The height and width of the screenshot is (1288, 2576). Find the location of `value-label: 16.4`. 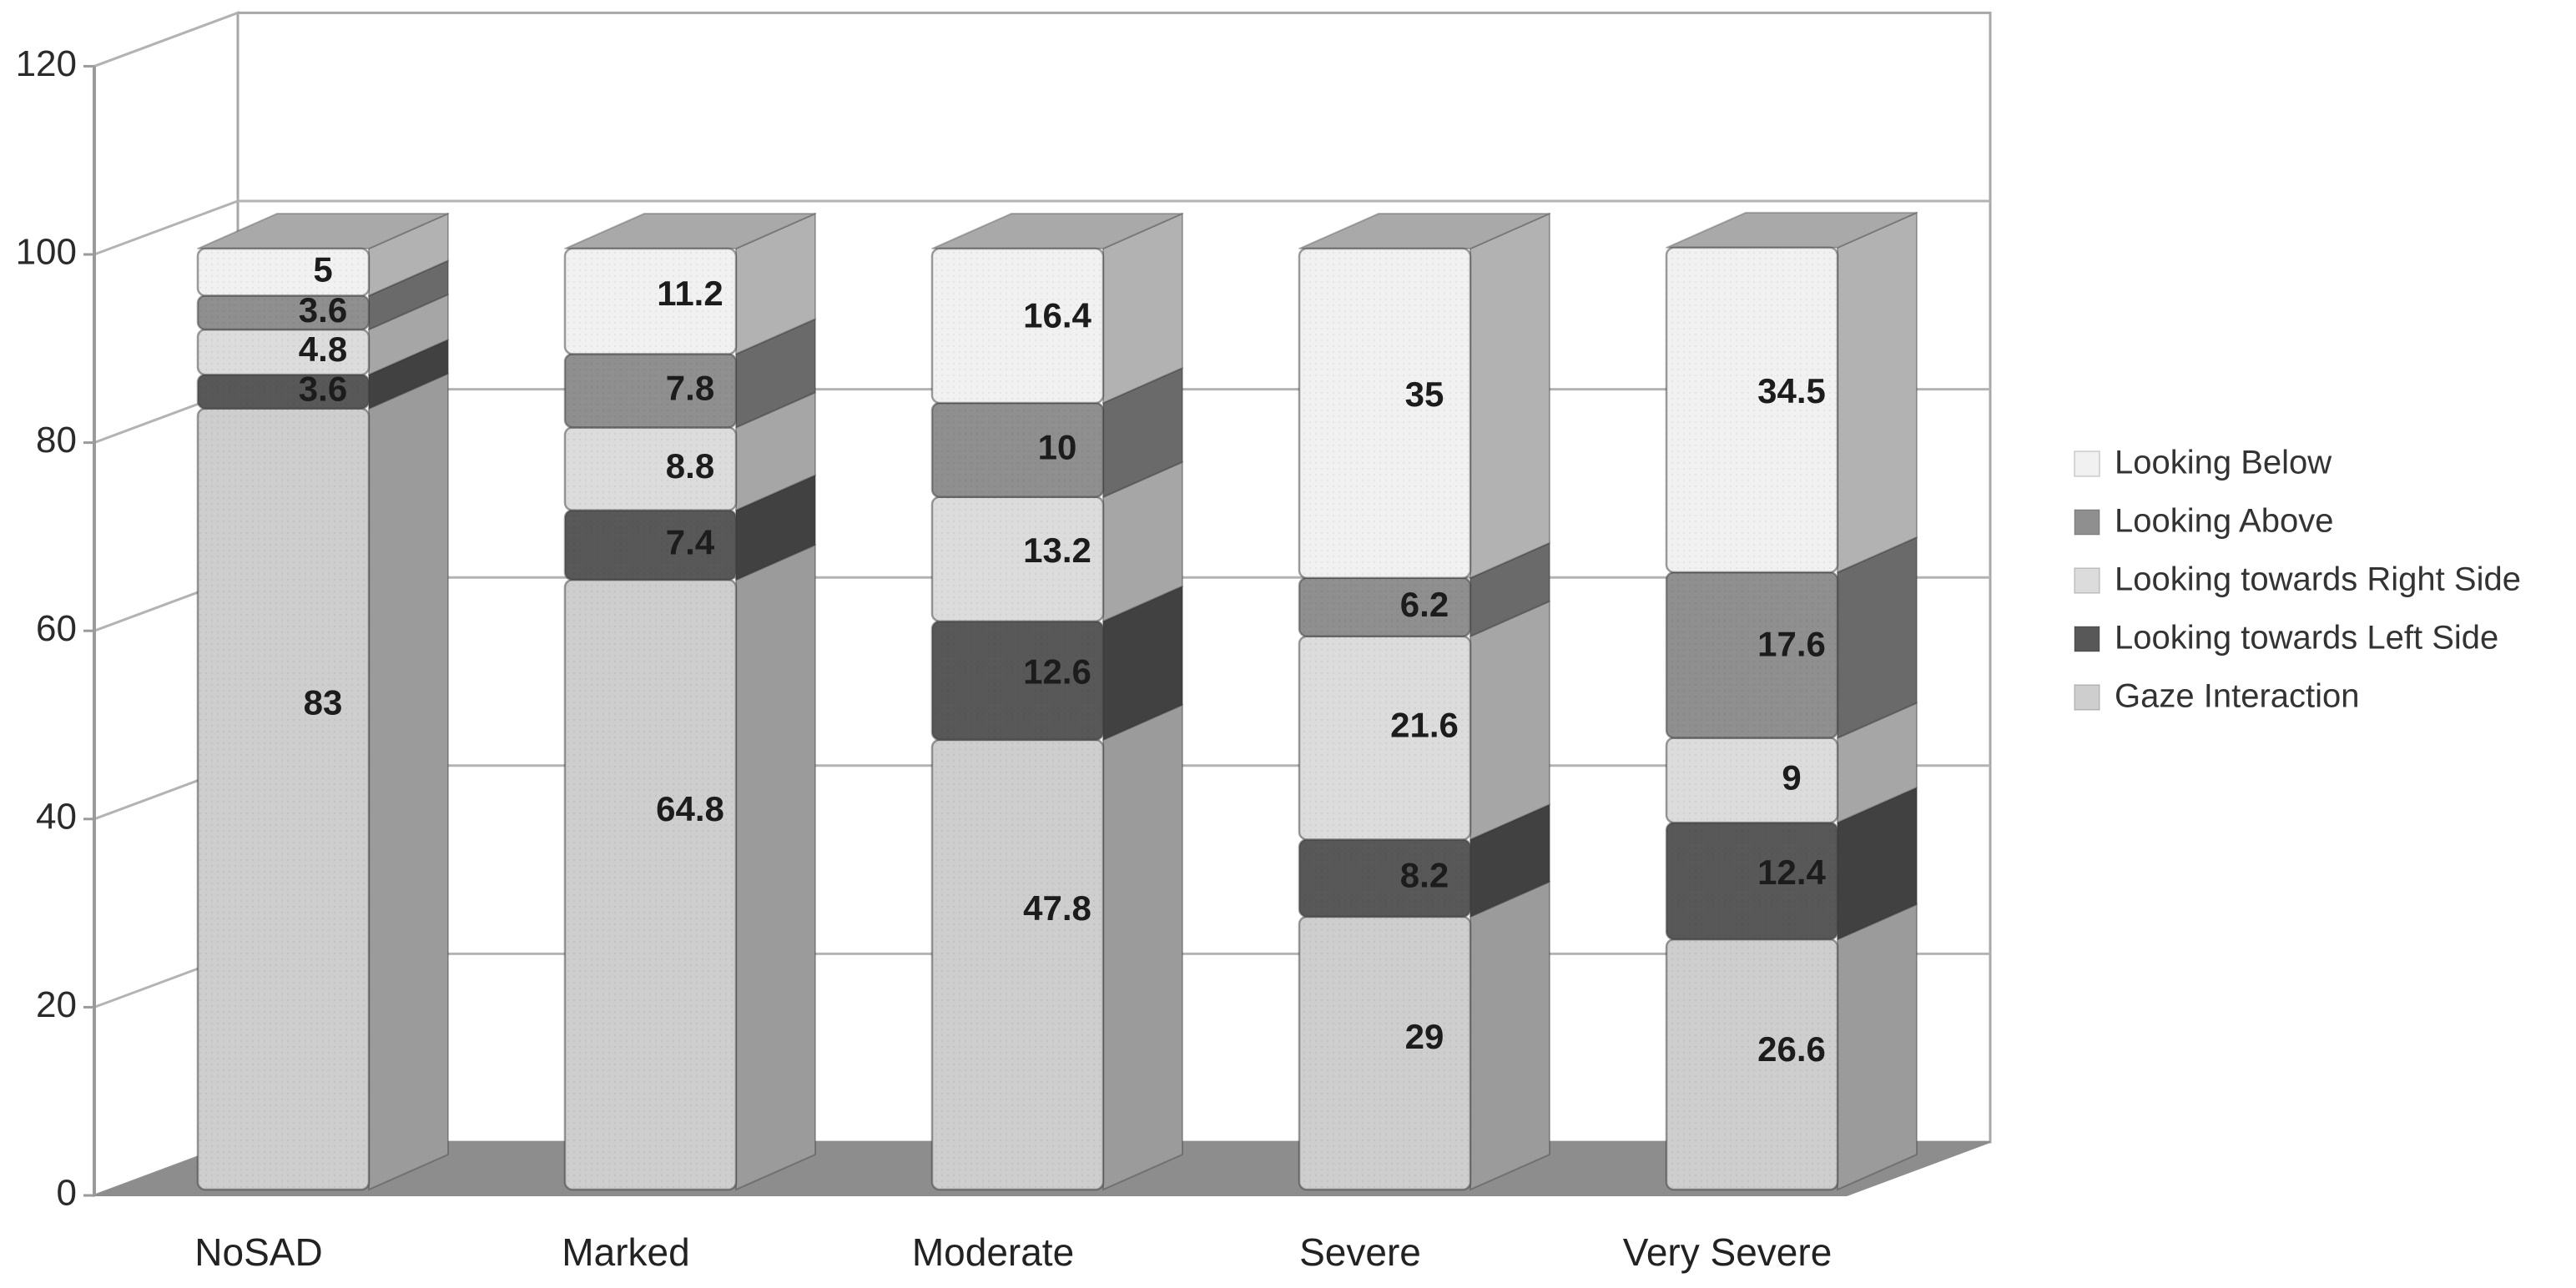

value-label: 16.4 is located at coordinates (1057, 315).